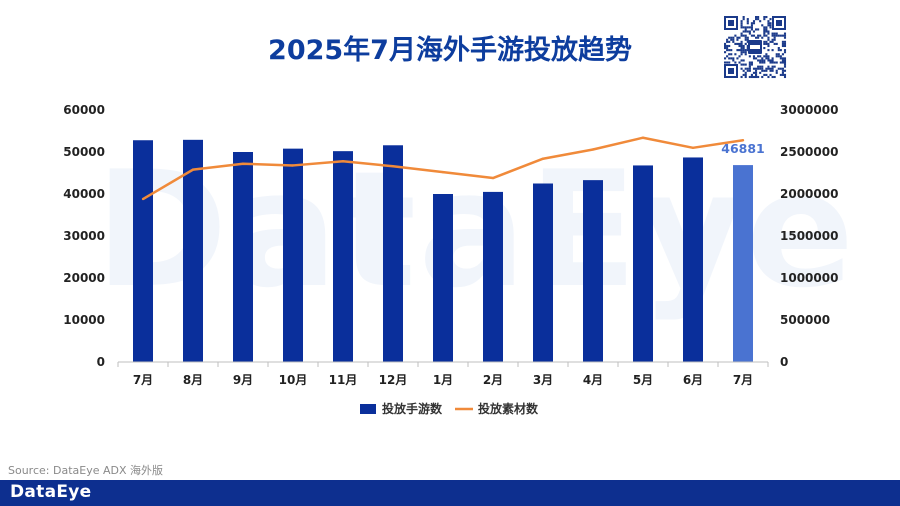 The height and width of the screenshot is (506, 900). What do you see at coordinates (84, 320) in the screenshot?
I see `y-left-tick-label: 10000` at bounding box center [84, 320].